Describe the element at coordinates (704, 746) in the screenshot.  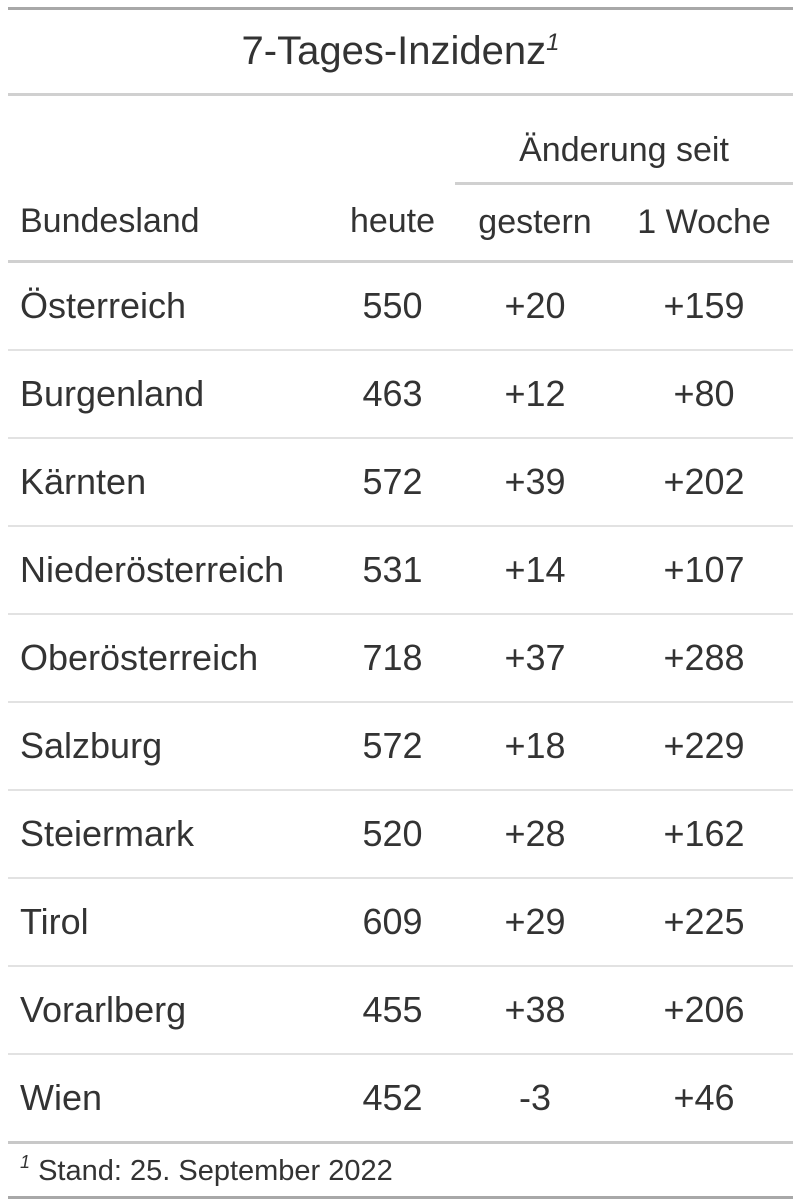
I see `cell-1-woche: +229` at that location.